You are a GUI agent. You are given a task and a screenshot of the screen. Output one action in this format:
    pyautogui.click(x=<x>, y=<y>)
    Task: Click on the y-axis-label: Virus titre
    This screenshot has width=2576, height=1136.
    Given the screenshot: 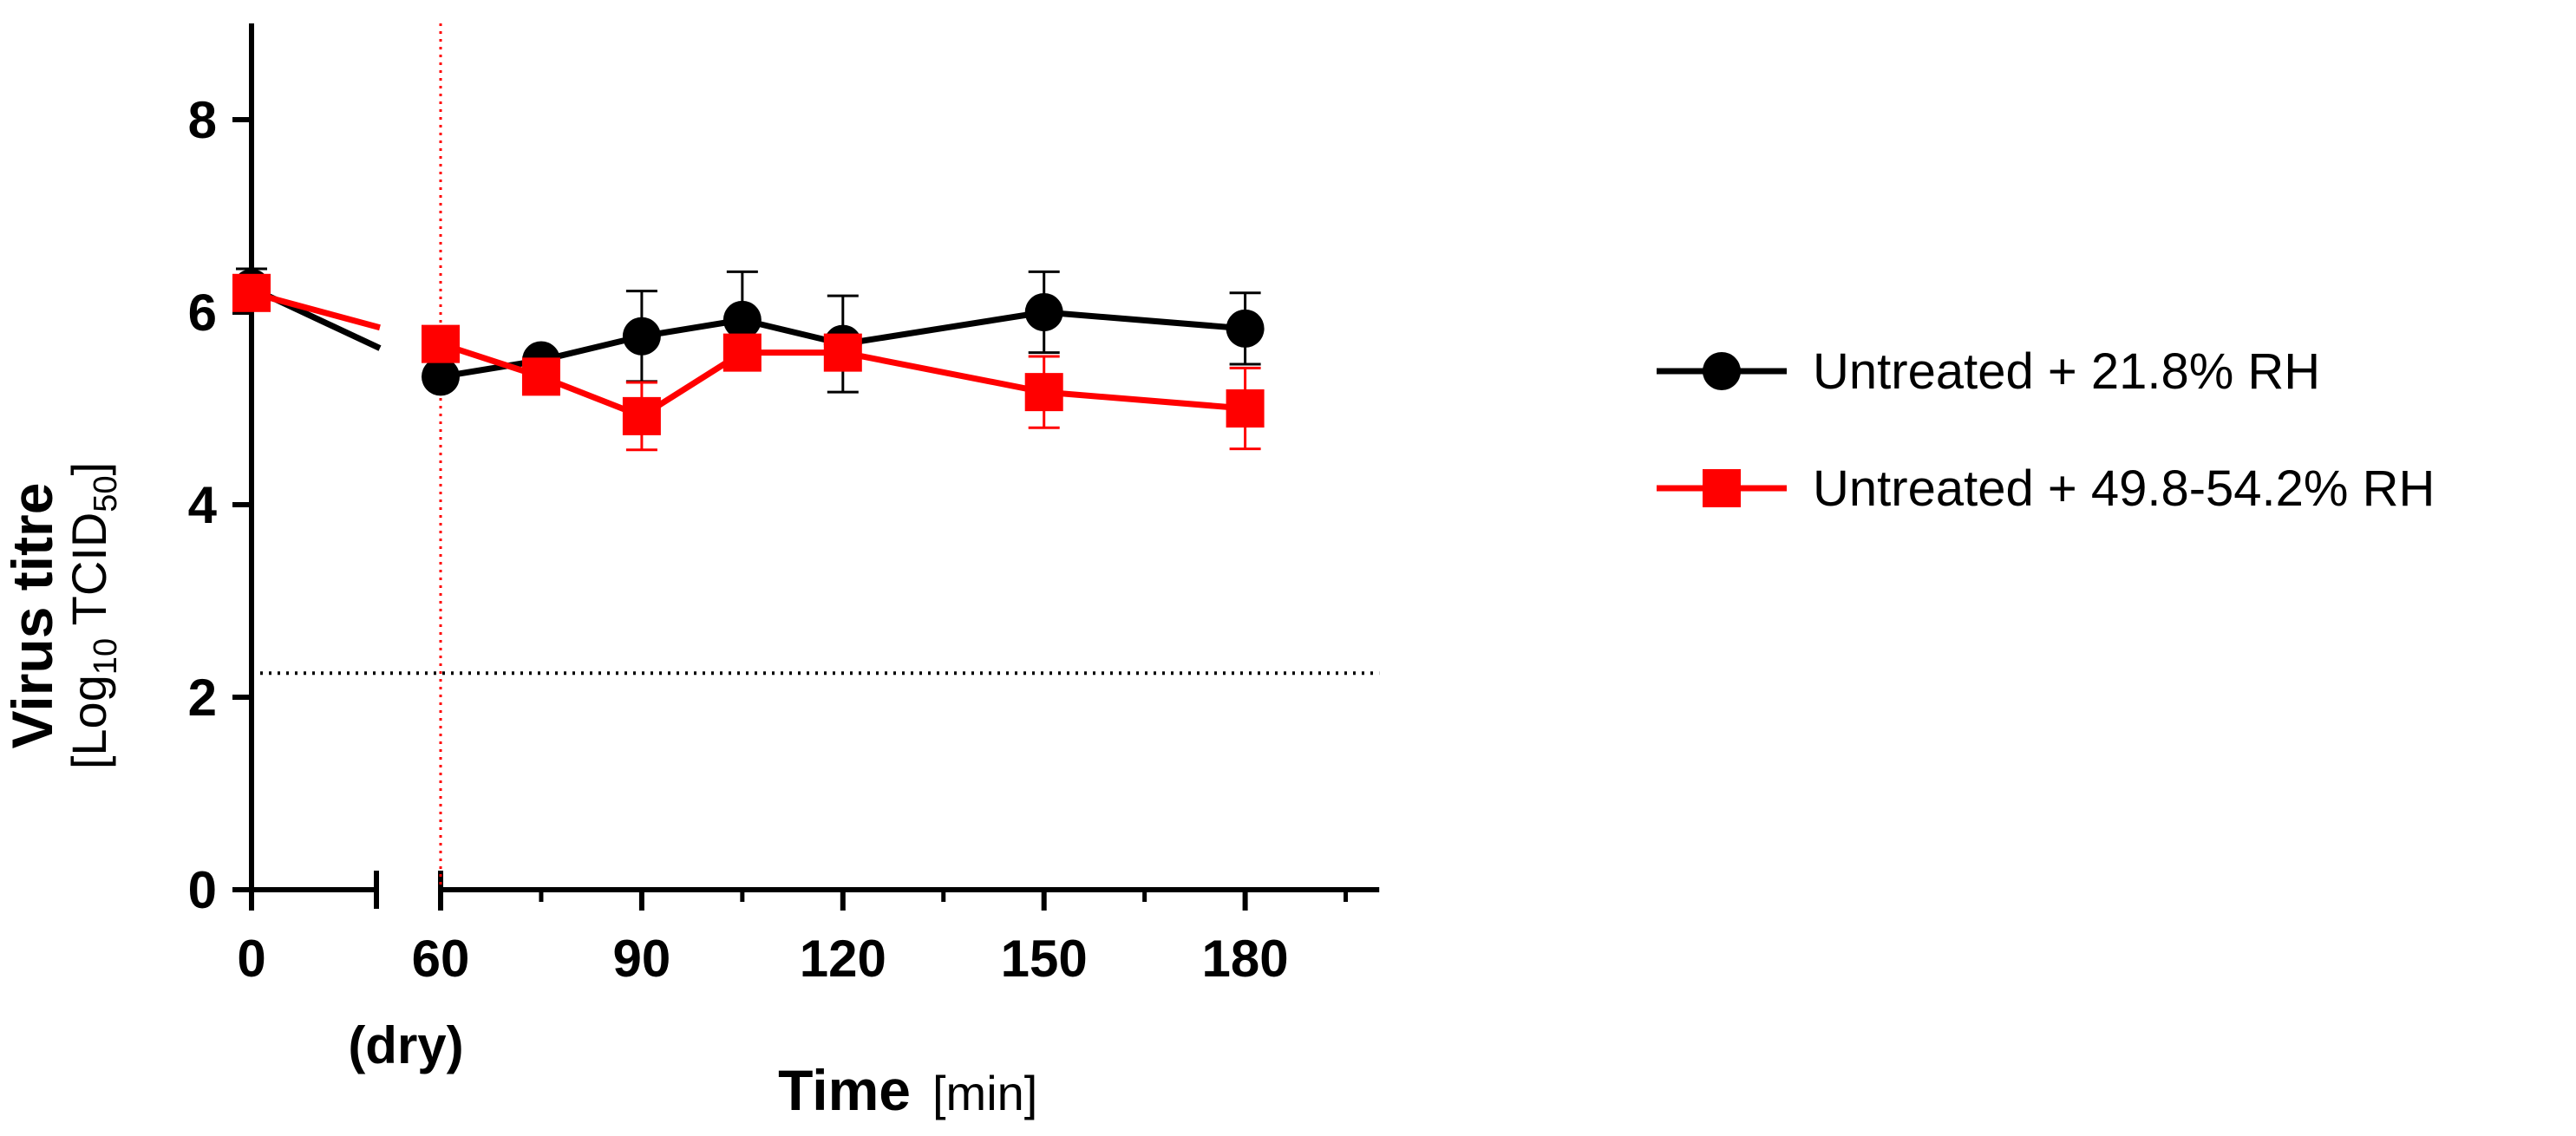 What is the action you would take?
    pyautogui.click(x=32, y=616)
    